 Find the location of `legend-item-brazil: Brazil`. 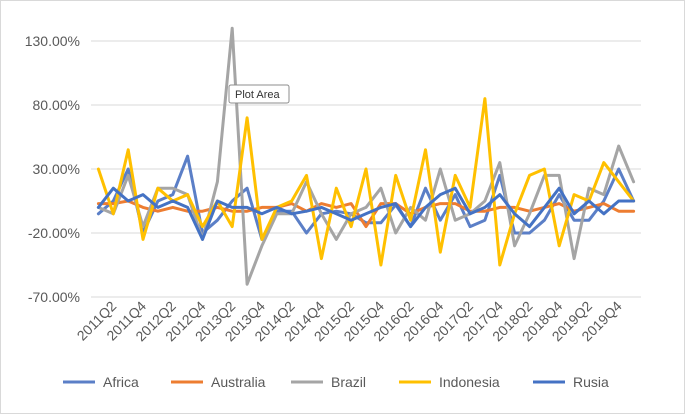

legend-item-brazil: Brazil is located at coordinates (328, 382).